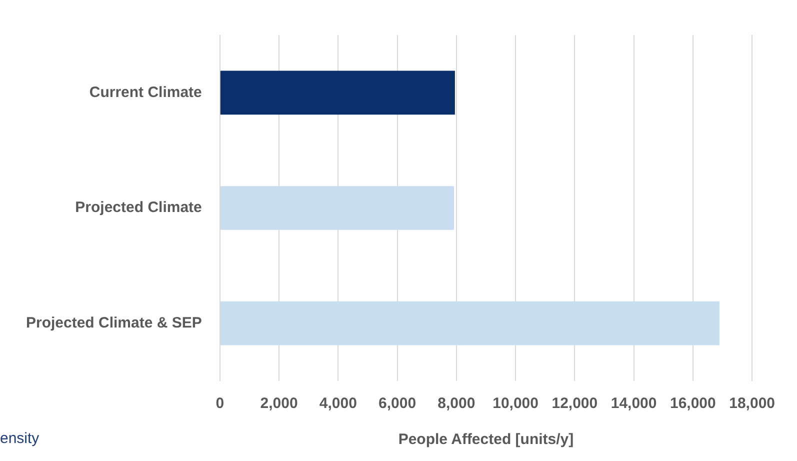 This screenshot has height=461, width=797. I want to click on y-tick-label: Current Climate, so click(145, 92).